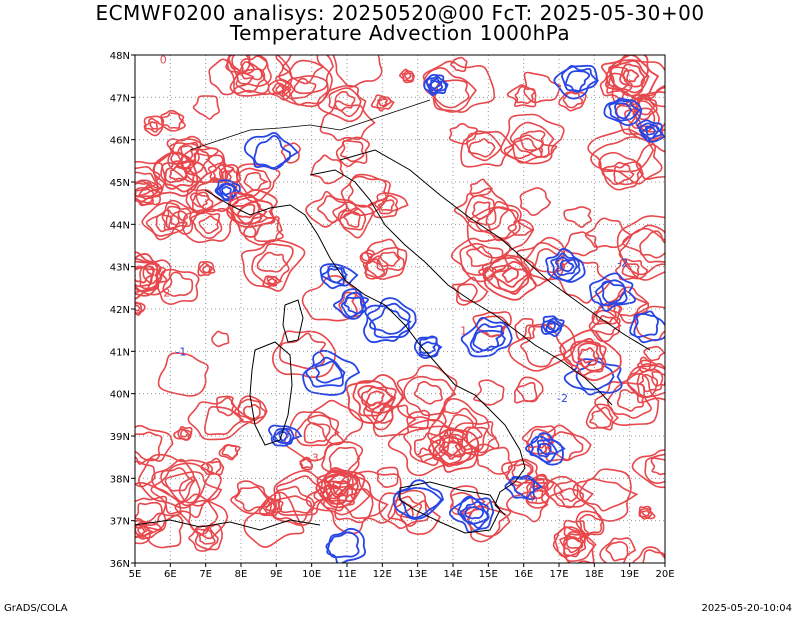 Image resolution: width=800 pixels, height=618 pixels. I want to click on lat-tick-label: 48N, so click(120, 56).